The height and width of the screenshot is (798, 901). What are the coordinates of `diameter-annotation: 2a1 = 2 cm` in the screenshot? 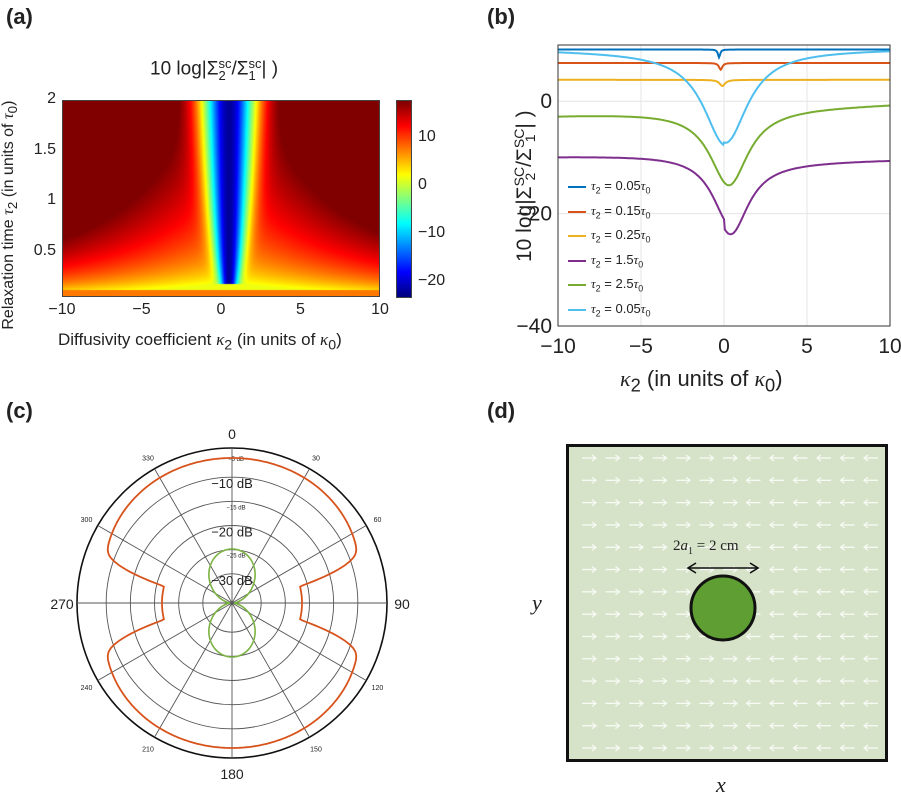 It's located at (706, 547).